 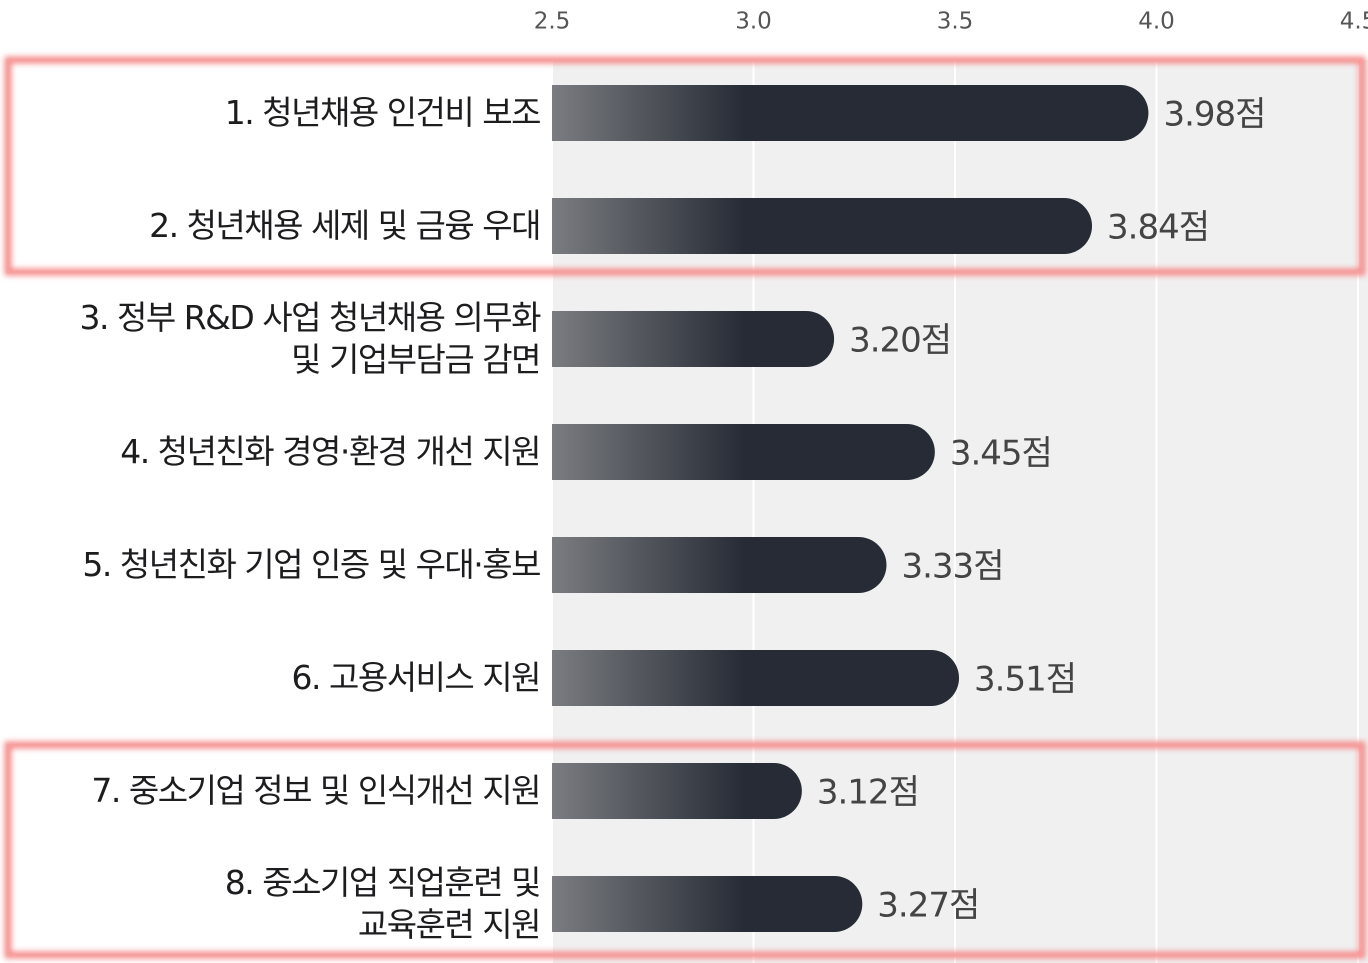 What do you see at coordinates (1354, 22) in the screenshot?
I see `x-tick-label: 4.5` at bounding box center [1354, 22].